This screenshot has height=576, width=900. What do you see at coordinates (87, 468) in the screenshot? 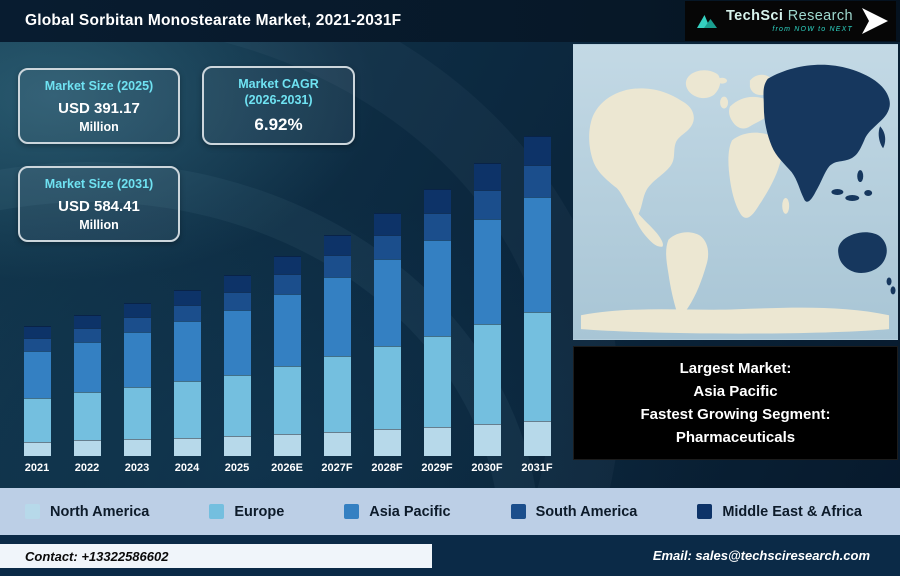
I see `x-axis-label-2022: 2022` at bounding box center [87, 468].